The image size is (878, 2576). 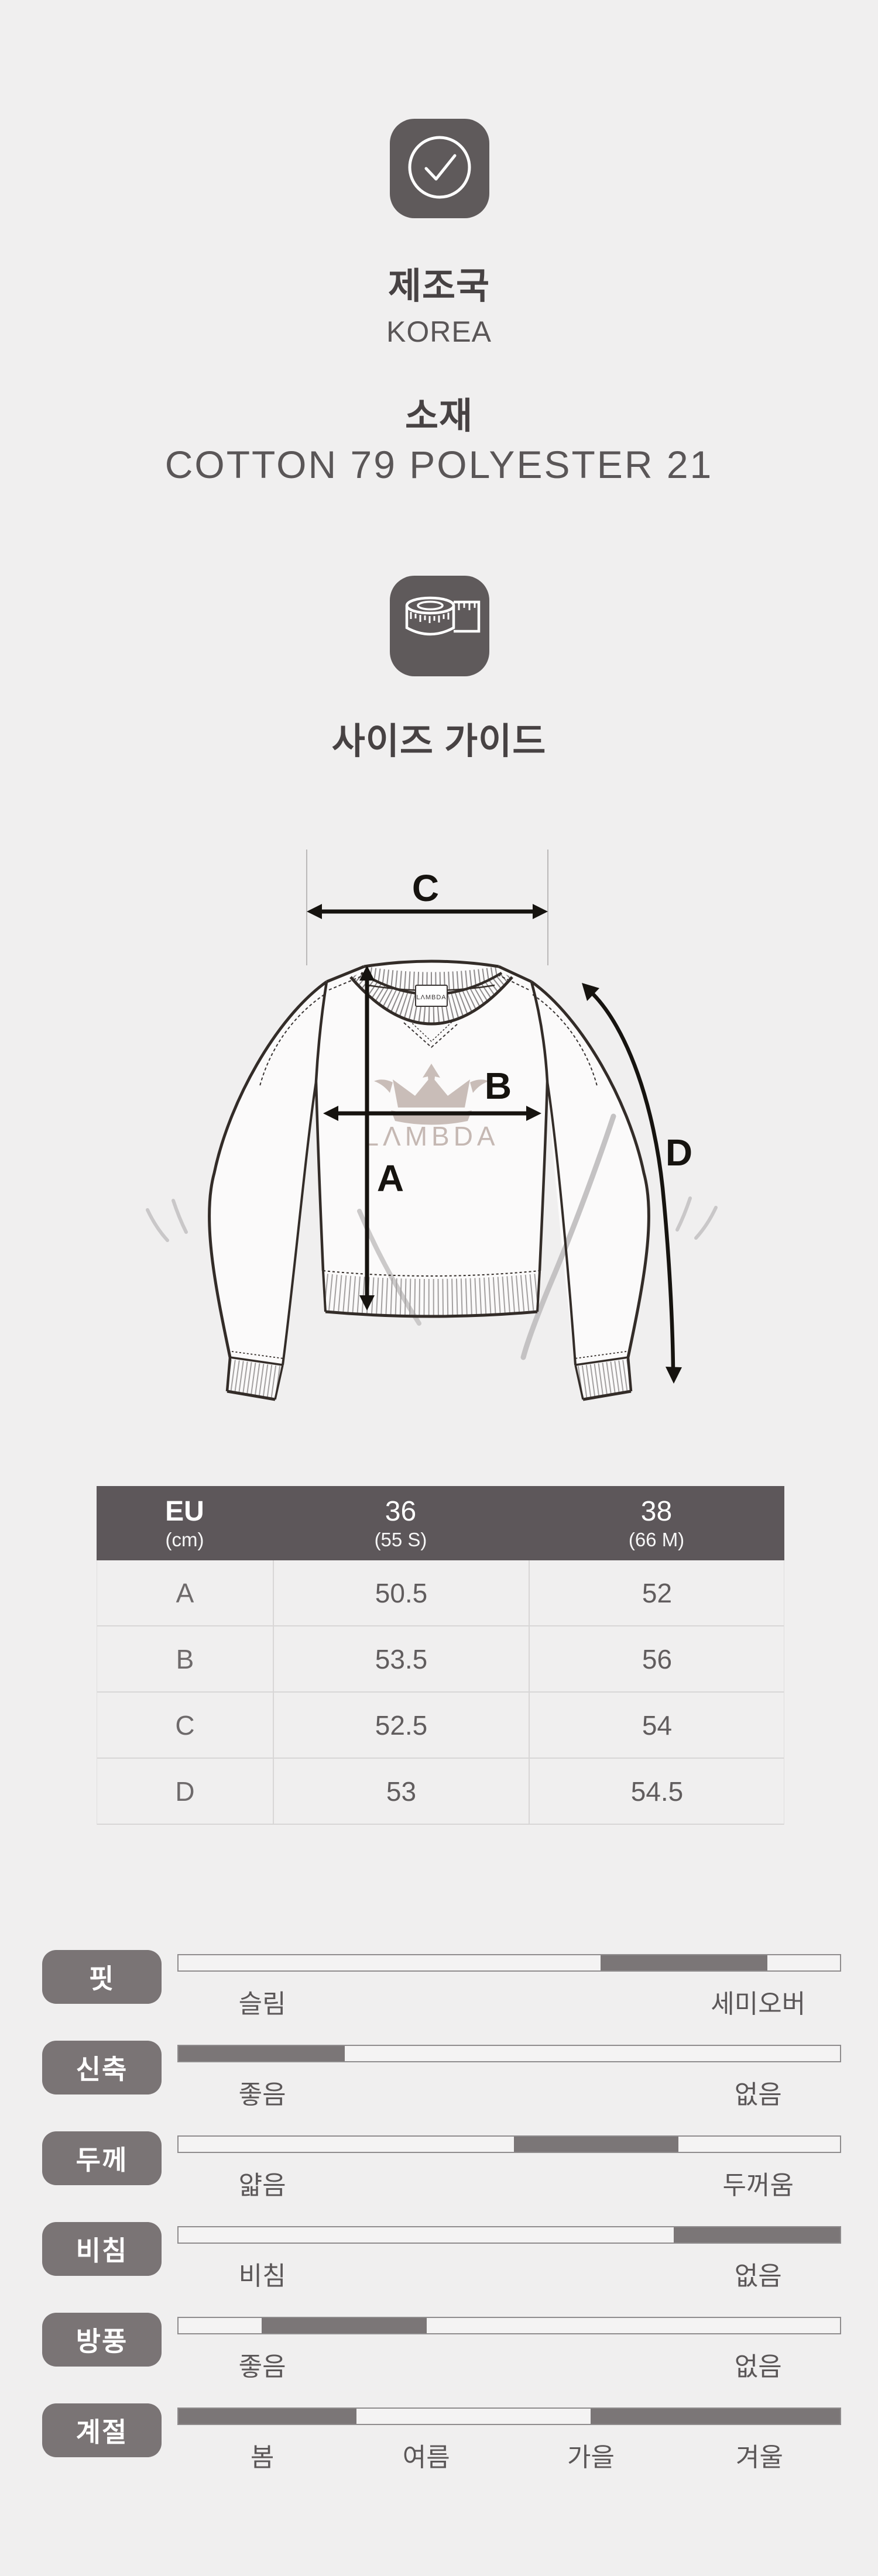 I want to click on scale-label: 세미오버, so click(x=759, y=2004).